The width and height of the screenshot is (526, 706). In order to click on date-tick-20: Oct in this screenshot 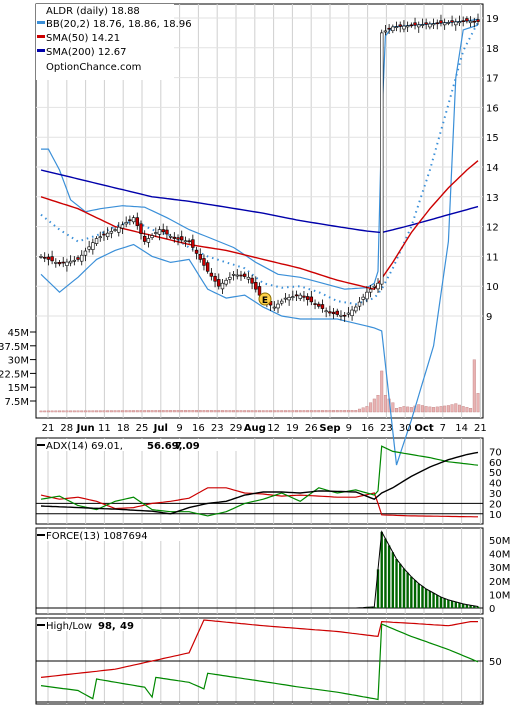, I will do `click(423, 428)`.